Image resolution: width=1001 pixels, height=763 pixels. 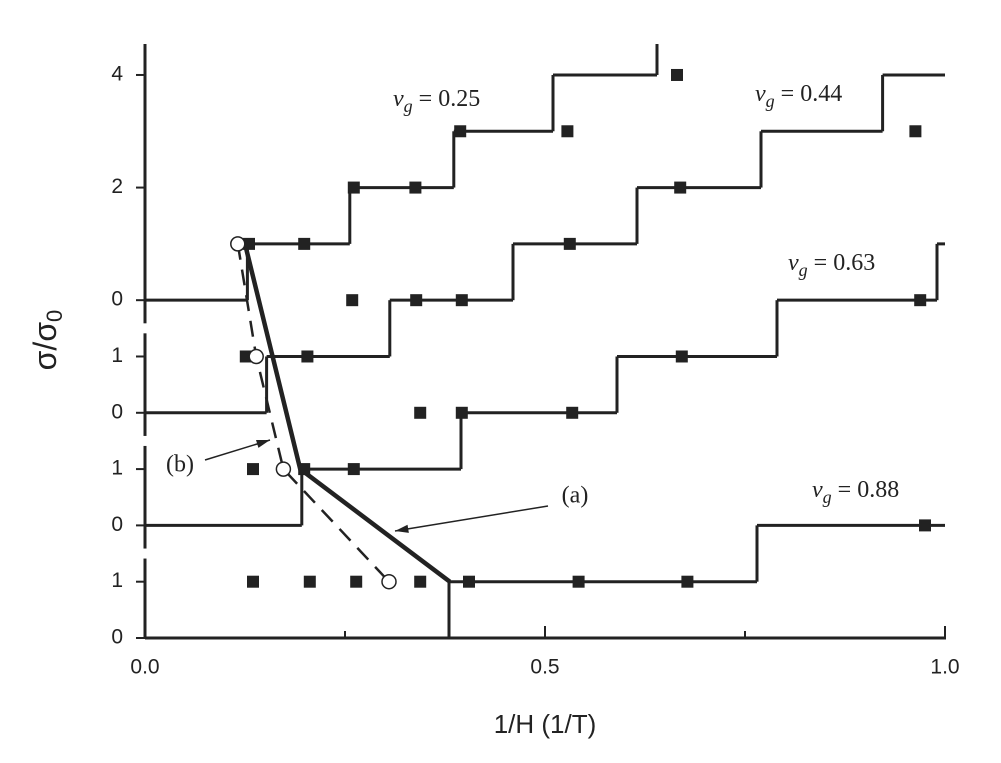 I want to click on series-label: vg = 0.44, so click(x=798, y=96).